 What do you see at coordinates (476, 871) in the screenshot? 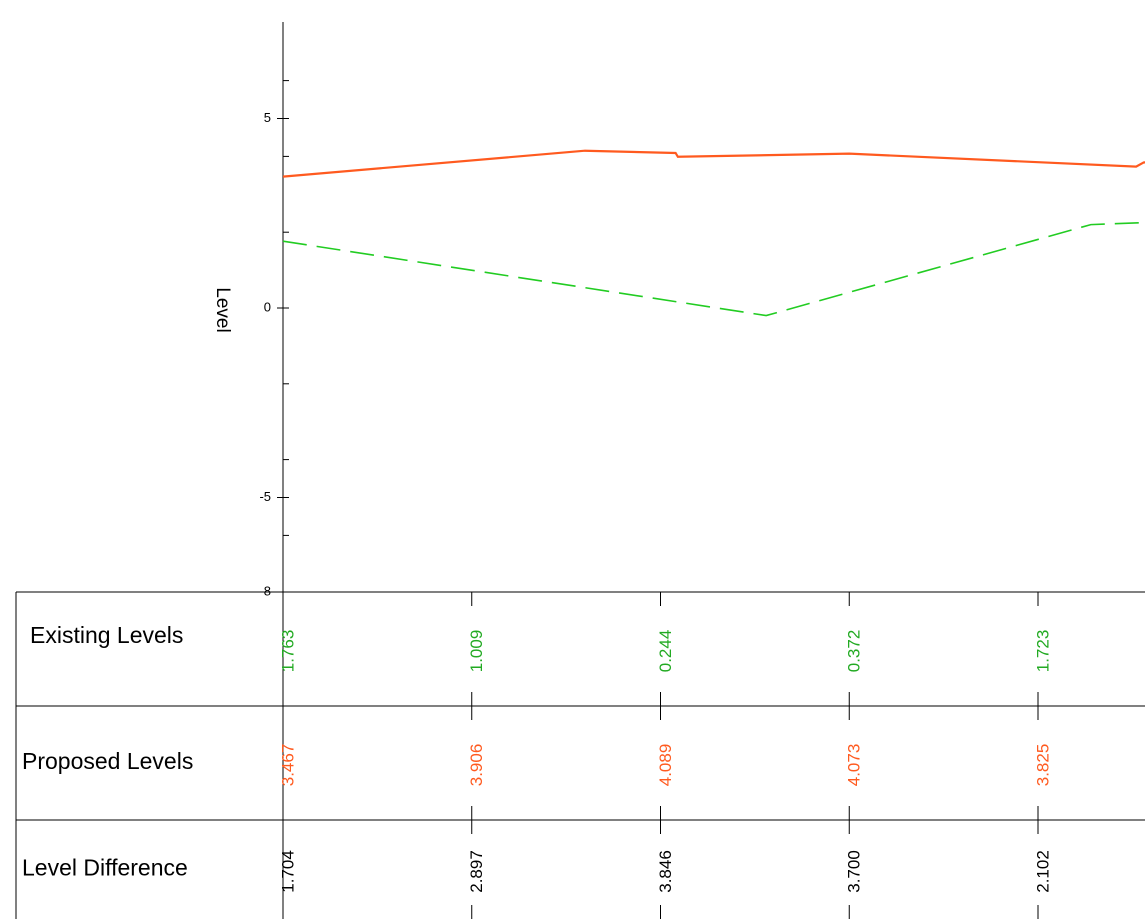
I see `table-cell-value: 2.897` at bounding box center [476, 871].